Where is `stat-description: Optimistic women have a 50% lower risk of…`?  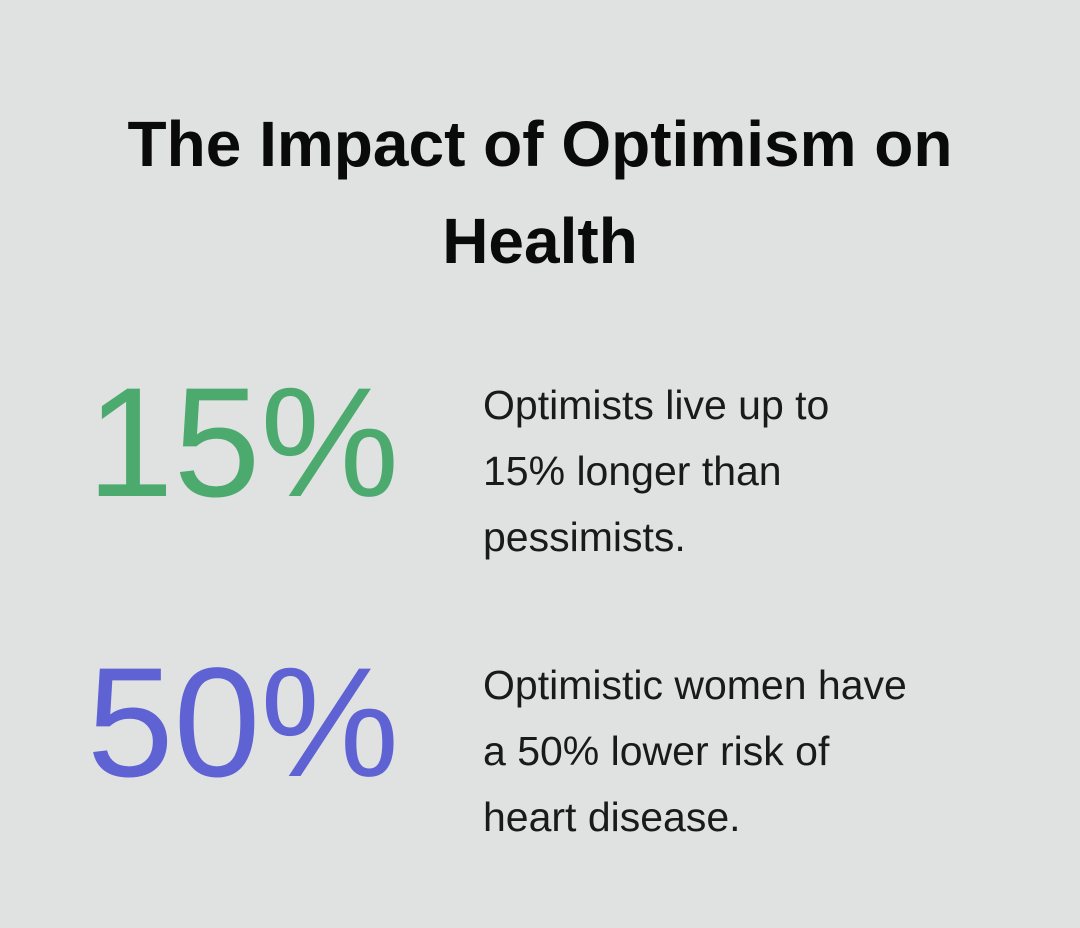 stat-description: Optimistic women have a 50% lower risk of… is located at coordinates (695, 751).